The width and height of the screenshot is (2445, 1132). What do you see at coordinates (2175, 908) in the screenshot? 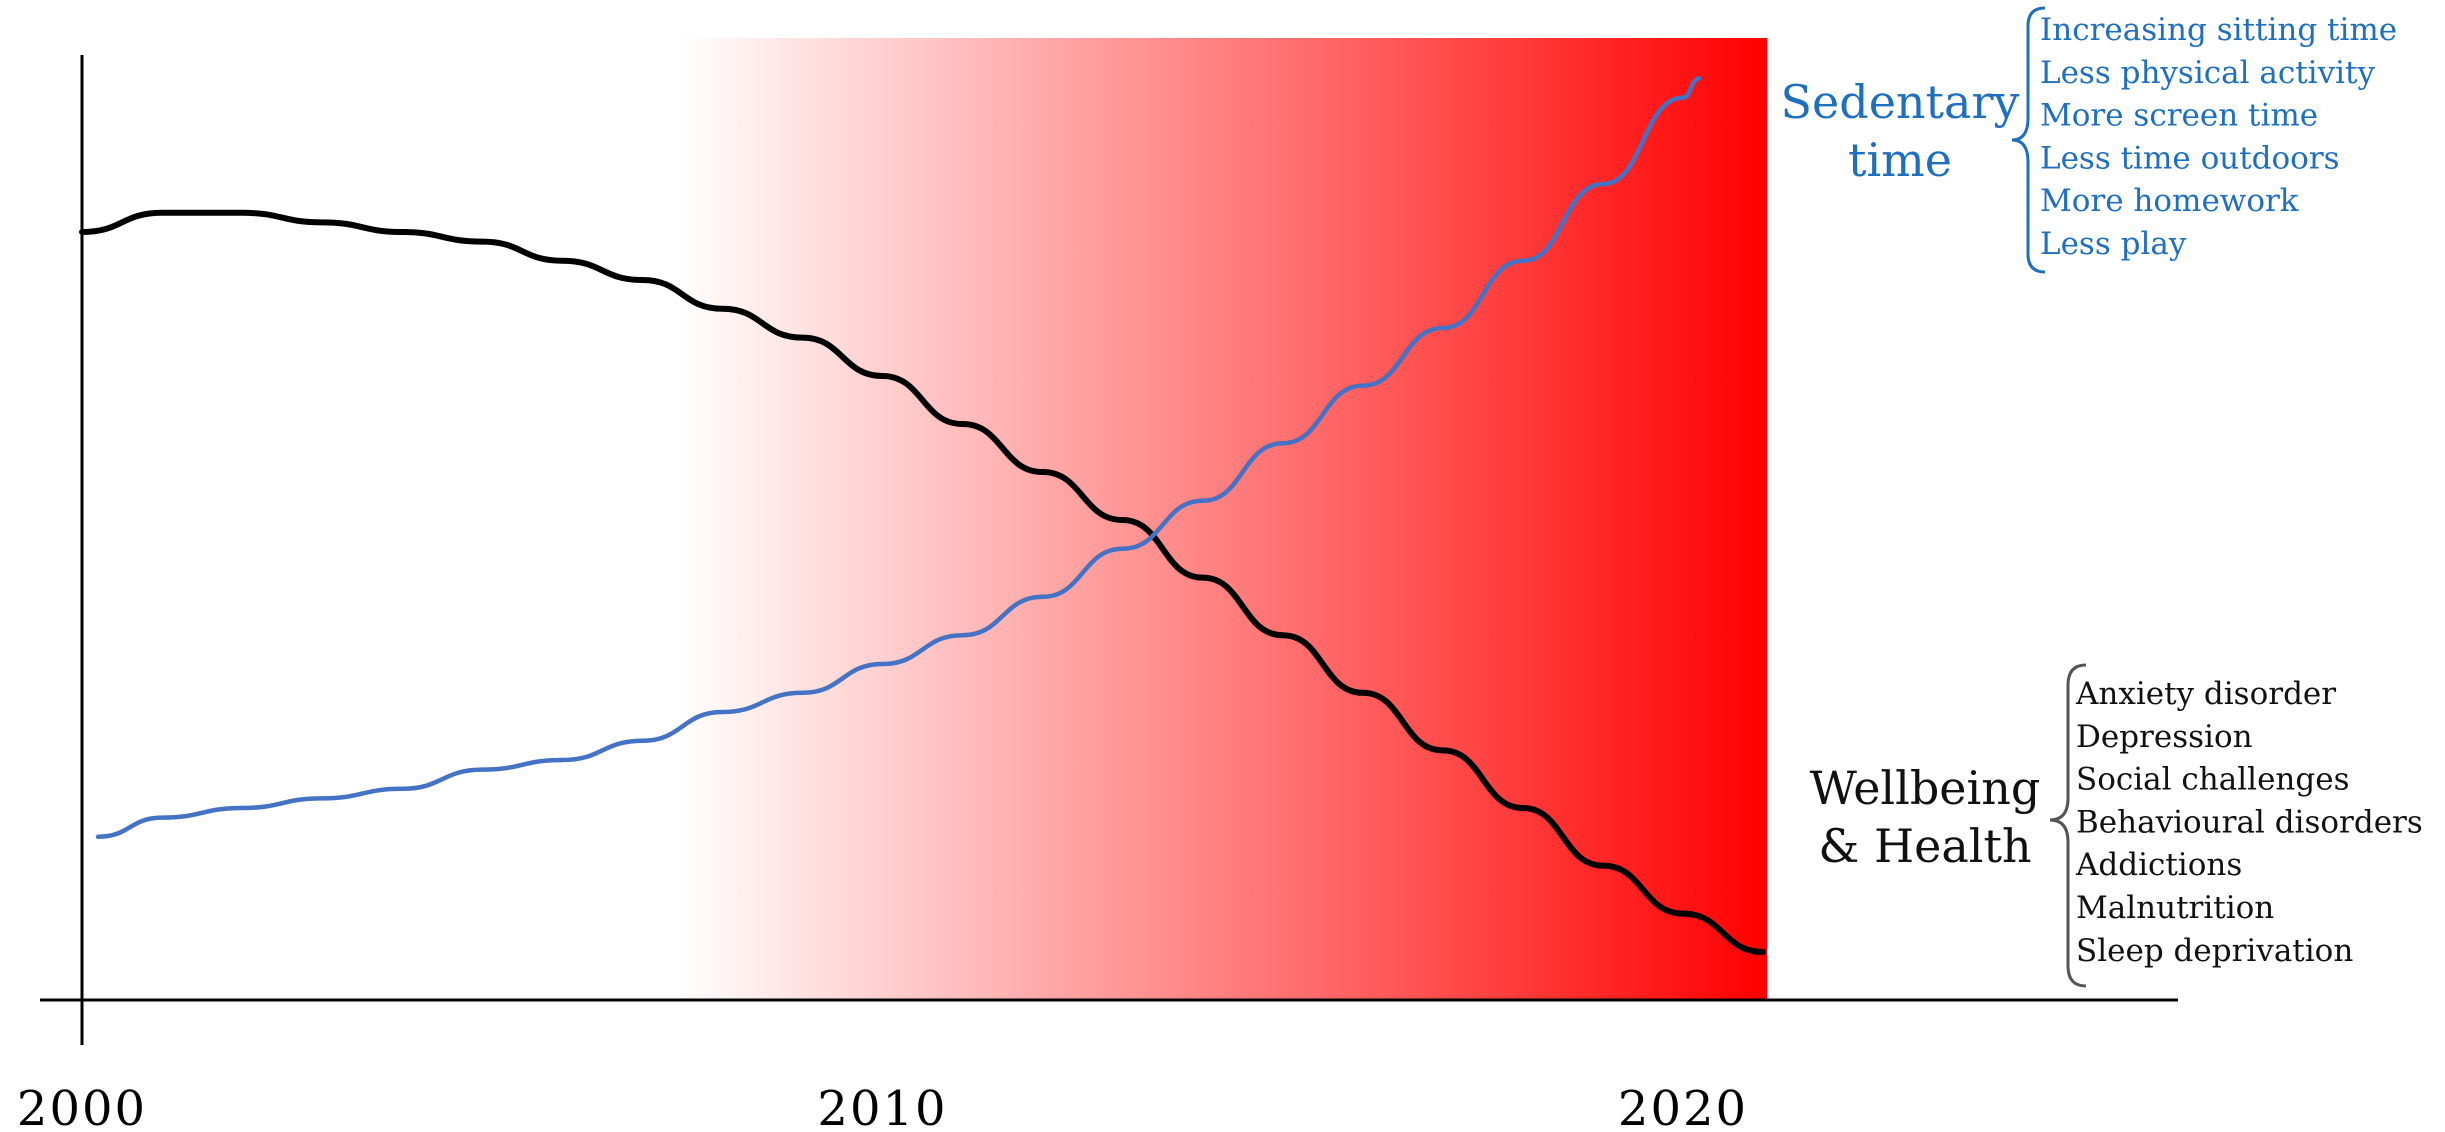
I see `wellbeing-item-6: Malnutrition` at bounding box center [2175, 908].